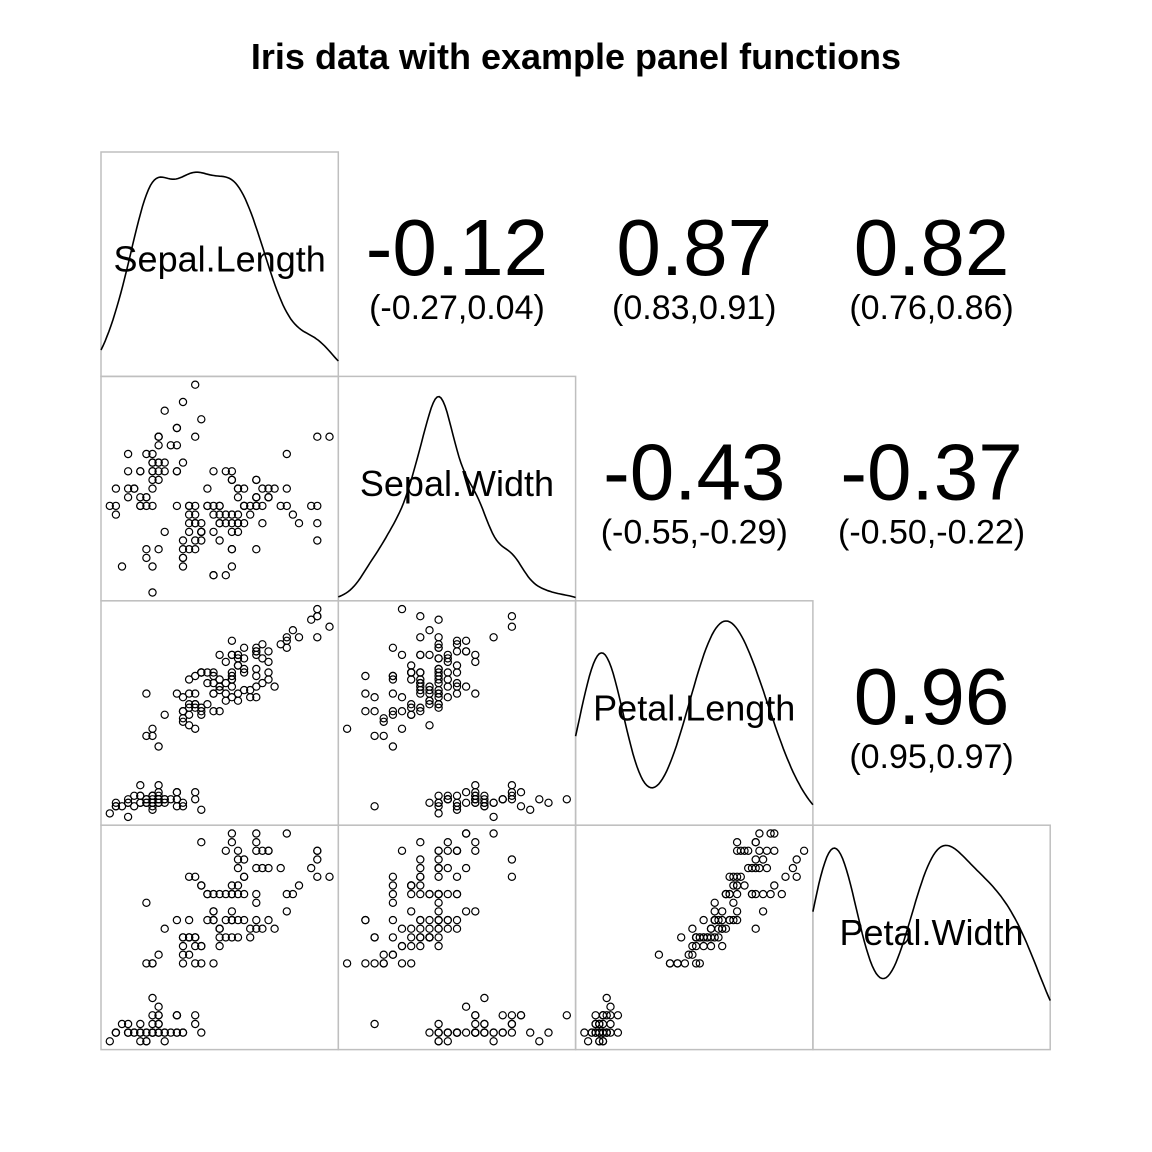 This screenshot has width=1152, height=1152. What do you see at coordinates (457, 713) in the screenshot?
I see `scatter-points-petal-length-sepal-width` at bounding box center [457, 713].